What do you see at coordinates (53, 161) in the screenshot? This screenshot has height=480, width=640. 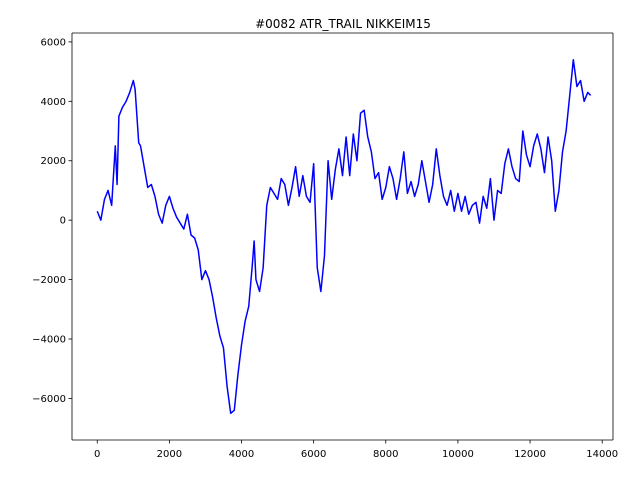 I see `y-tick-label: 2000` at bounding box center [53, 161].